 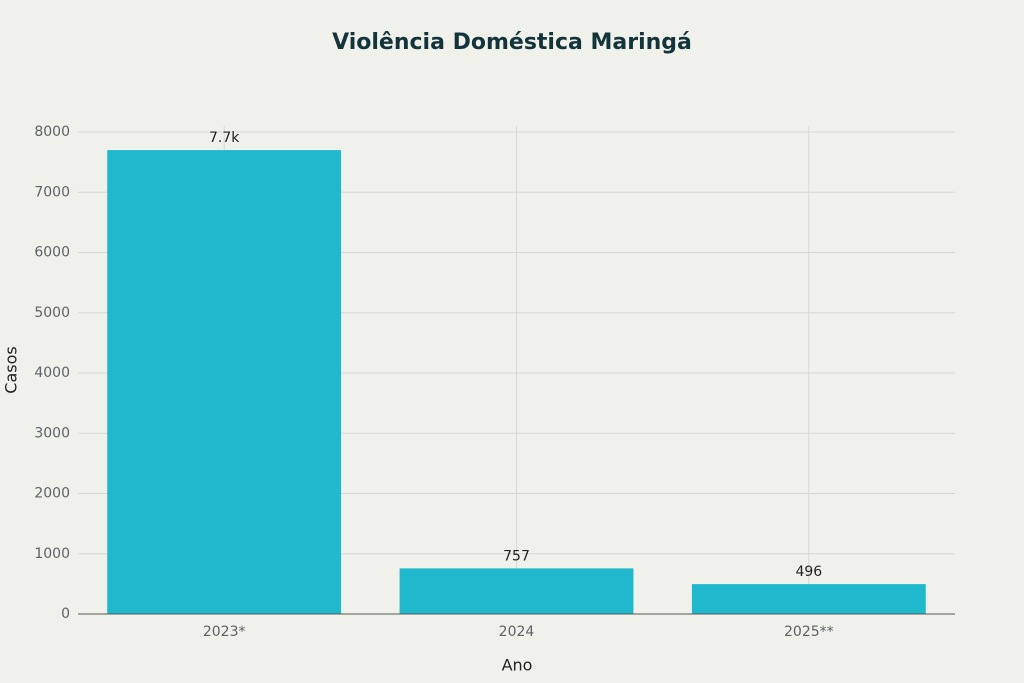 I want to click on x-tick-label: 2025**, so click(x=809, y=632).